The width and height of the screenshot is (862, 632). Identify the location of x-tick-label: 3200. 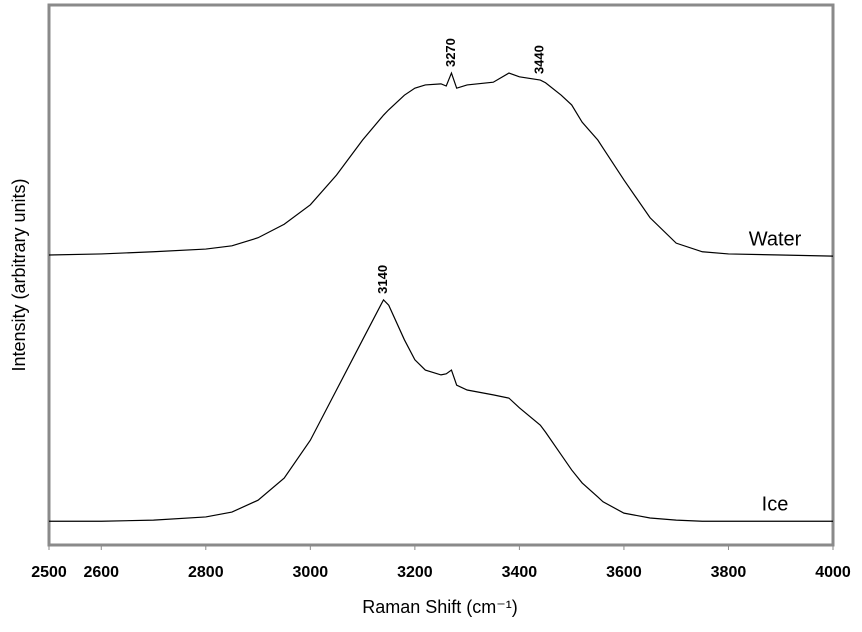
(415, 572).